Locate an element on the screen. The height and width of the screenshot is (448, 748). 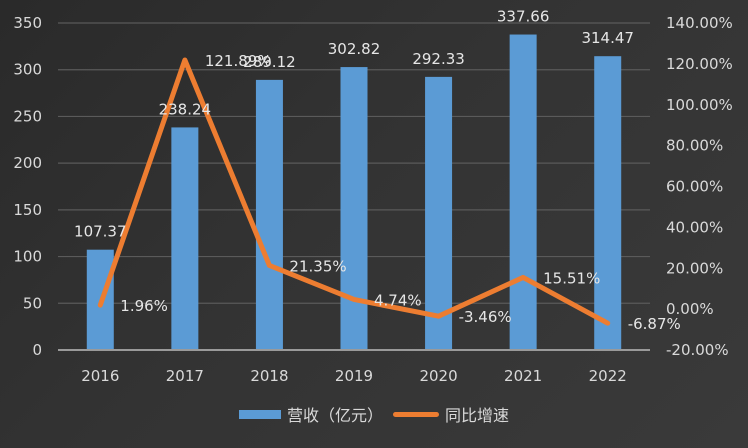
right-tick-label: 60.00% is located at coordinates (694, 187).